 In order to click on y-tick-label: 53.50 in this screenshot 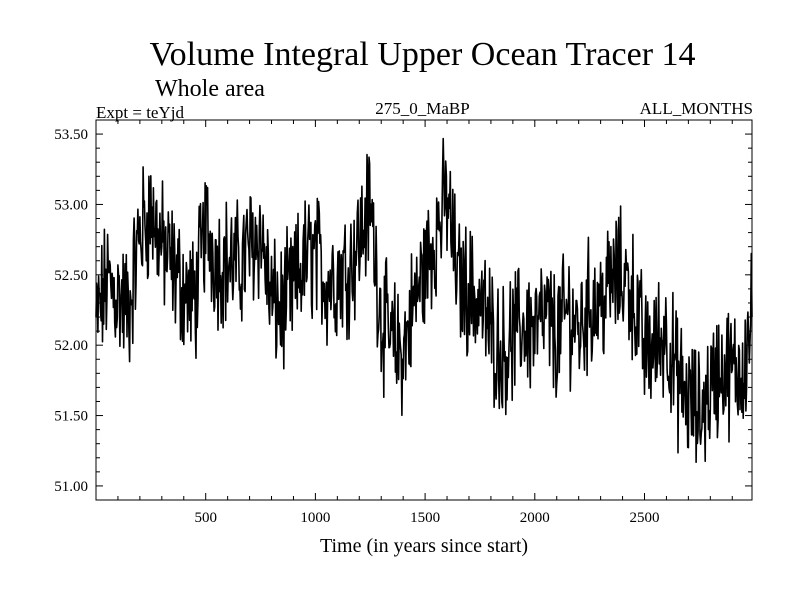, I will do `click(71, 135)`.